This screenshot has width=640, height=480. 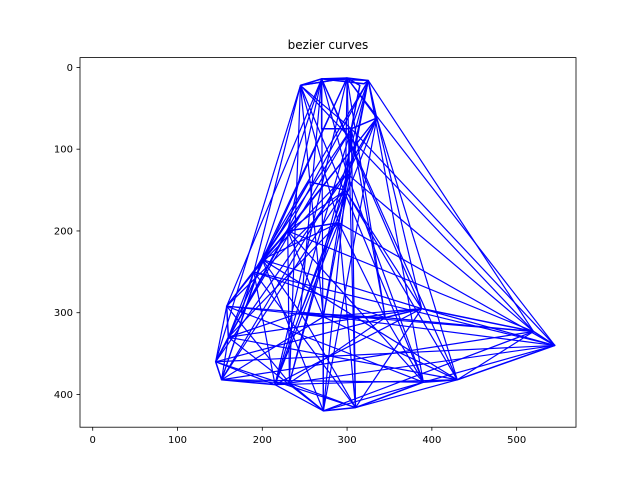 What do you see at coordinates (177, 440) in the screenshot?
I see `x-tick-label: 100` at bounding box center [177, 440].